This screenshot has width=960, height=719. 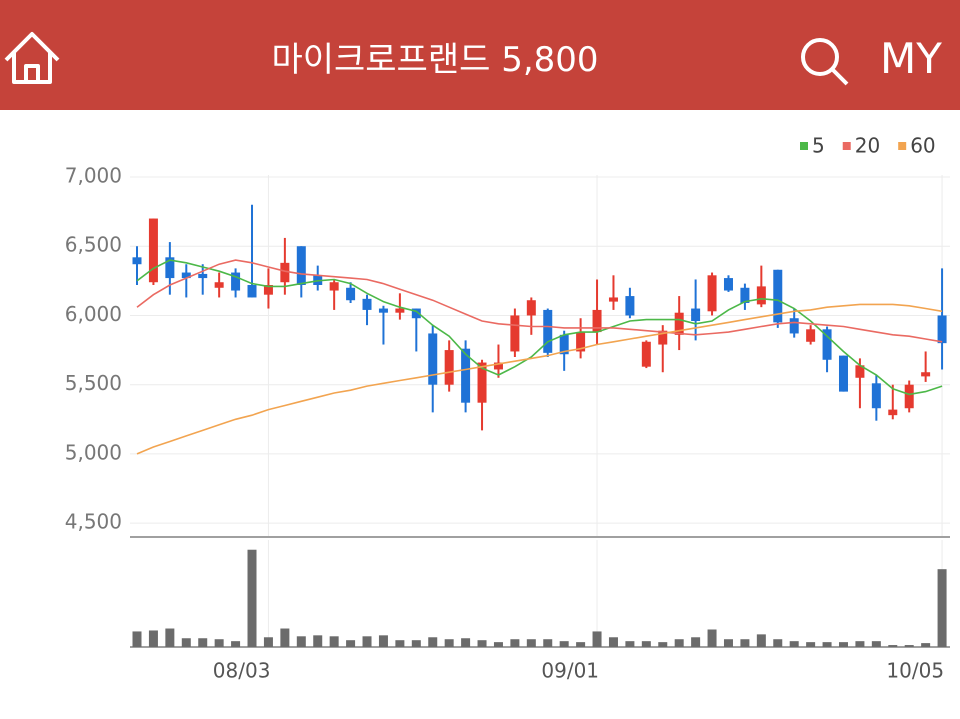 What do you see at coordinates (825, 60) in the screenshot?
I see `search-icon` at bounding box center [825, 60].